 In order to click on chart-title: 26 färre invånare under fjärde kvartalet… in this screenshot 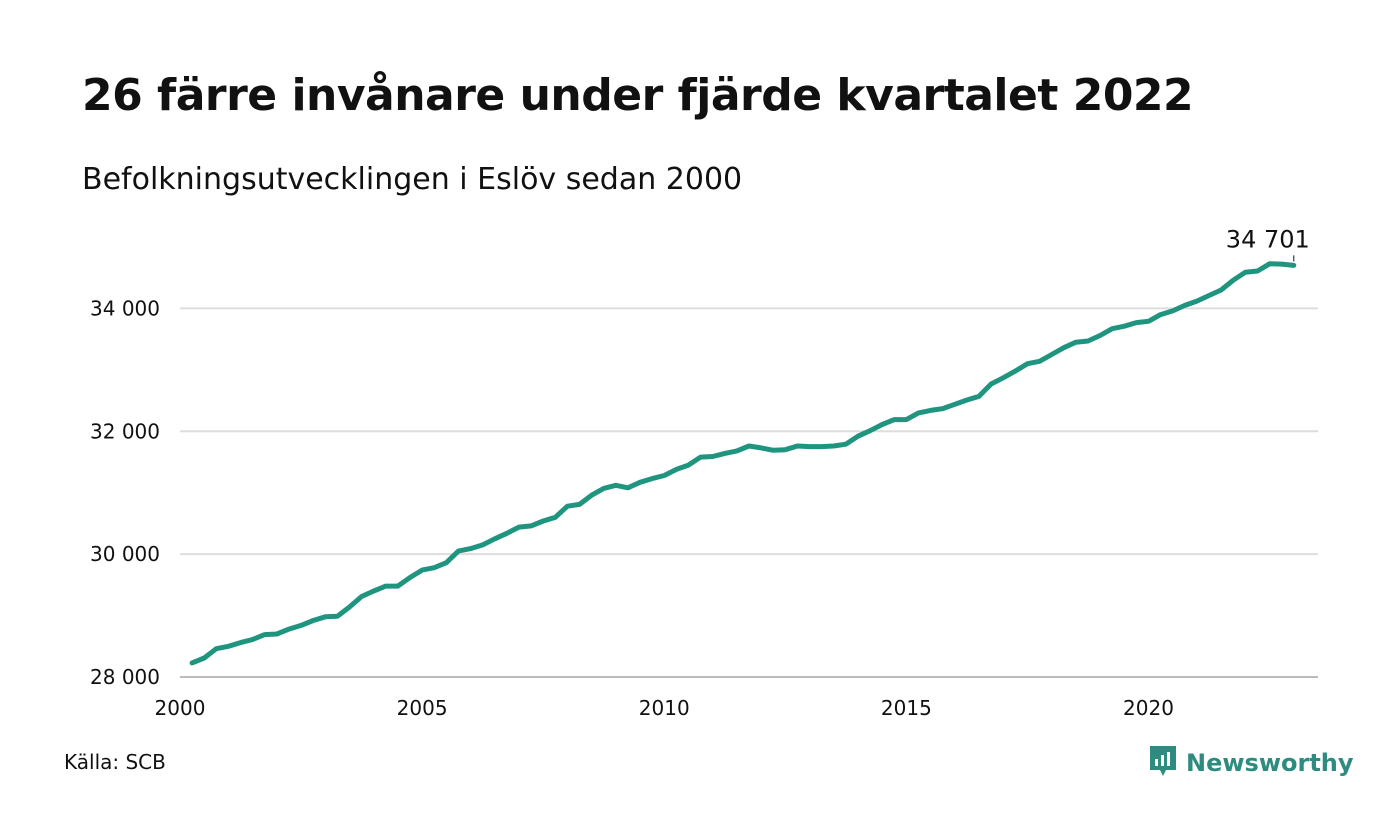, I will do `click(638, 95)`.